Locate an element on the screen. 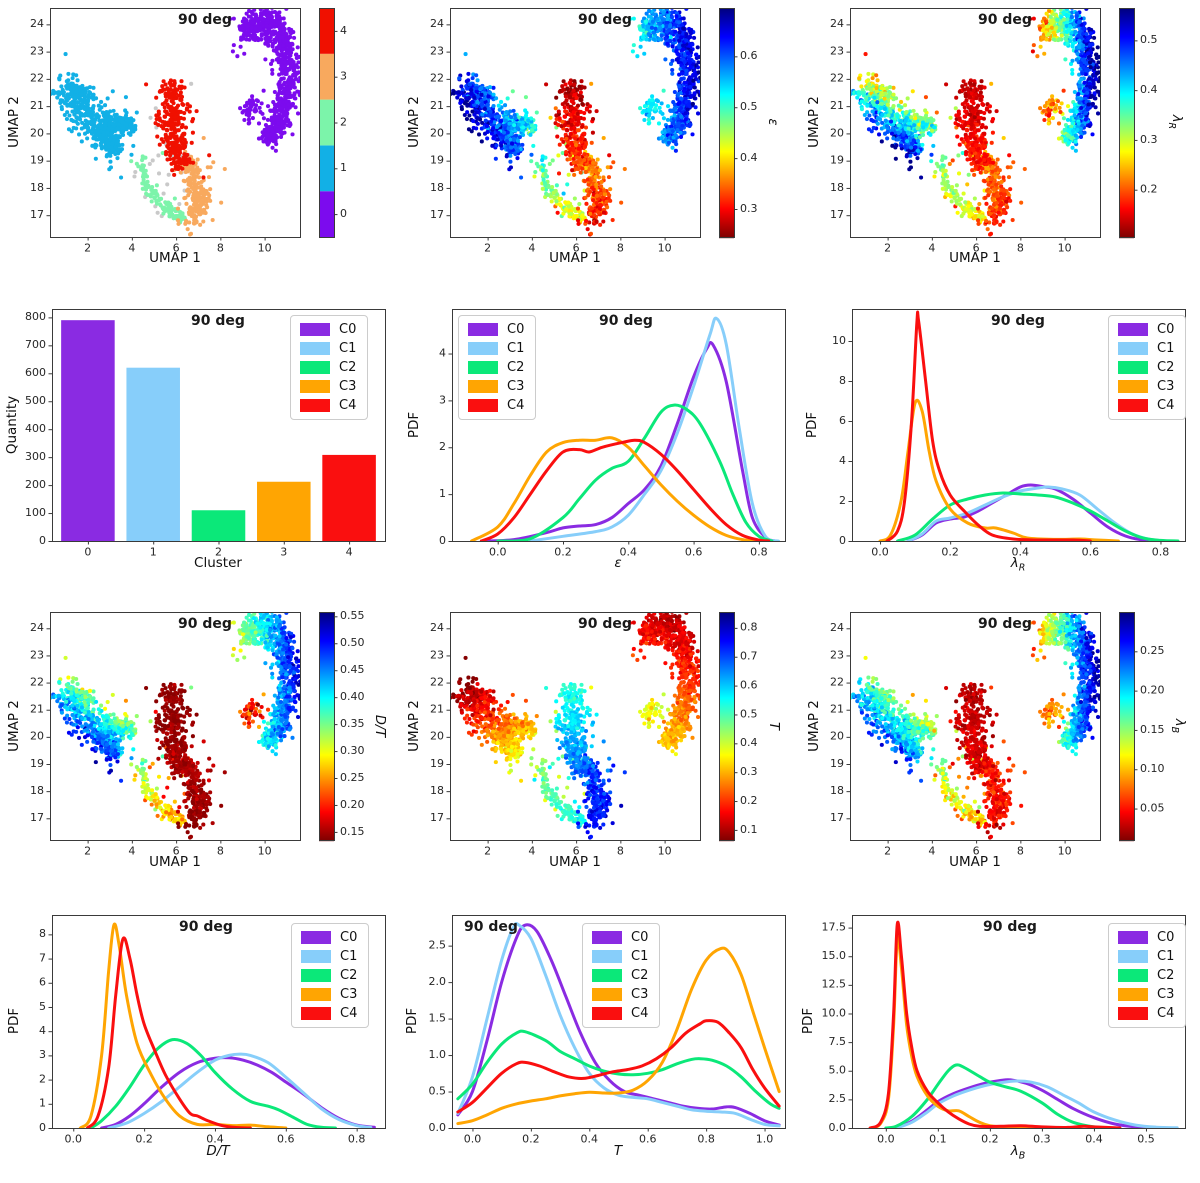 Image resolution: width=1200 pixels, height=1183 pixels. subplot-umap-by-epsilon: 90 deg UMAP 1 UMAP 2 ε is located at coordinates (600, 147).